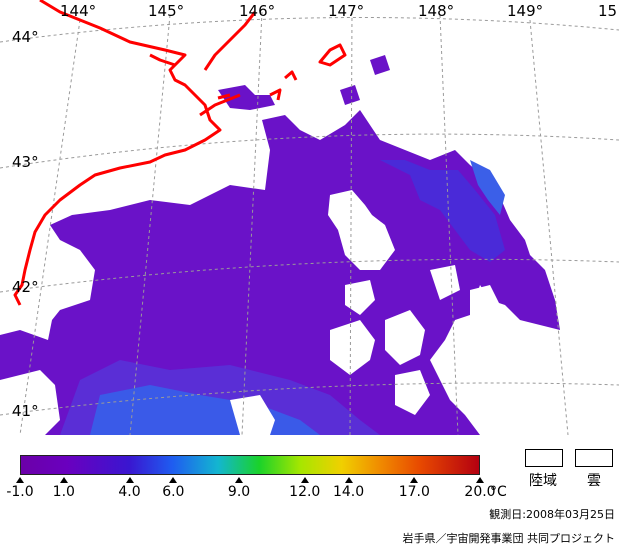 The image size is (619, 546). I want to click on longitude-label-149: 149°, so click(525, 11).